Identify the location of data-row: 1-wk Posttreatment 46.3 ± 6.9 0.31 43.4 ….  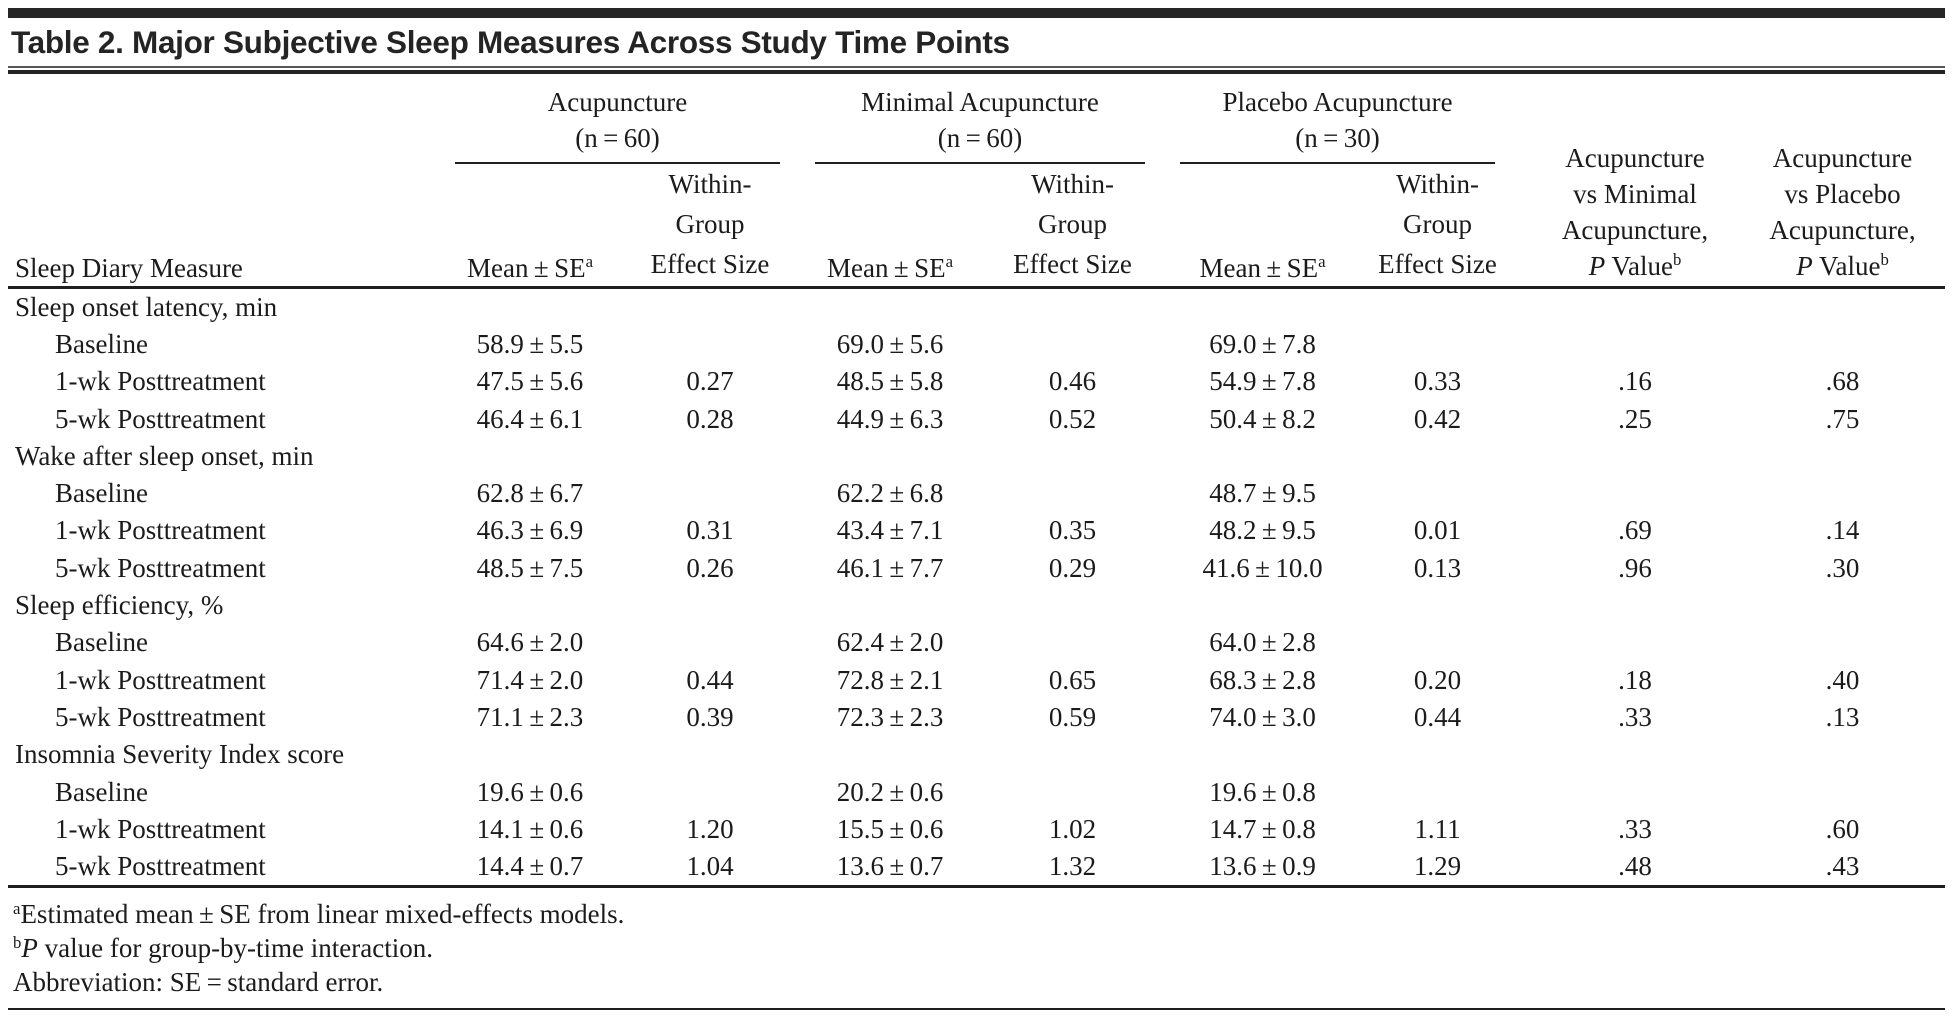
(976, 530).